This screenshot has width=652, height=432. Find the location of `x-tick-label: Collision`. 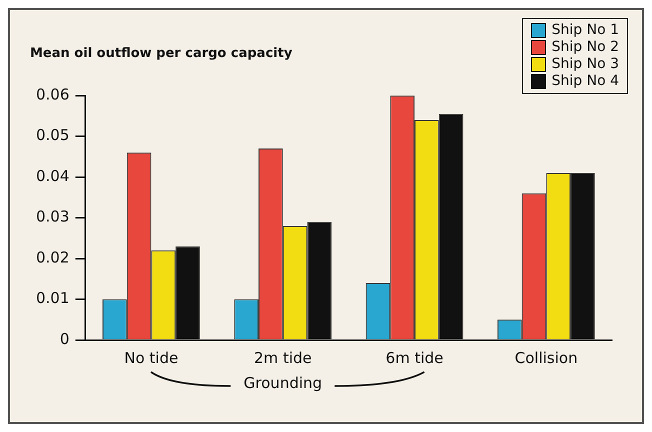

x-tick-label: Collision is located at coordinates (546, 357).